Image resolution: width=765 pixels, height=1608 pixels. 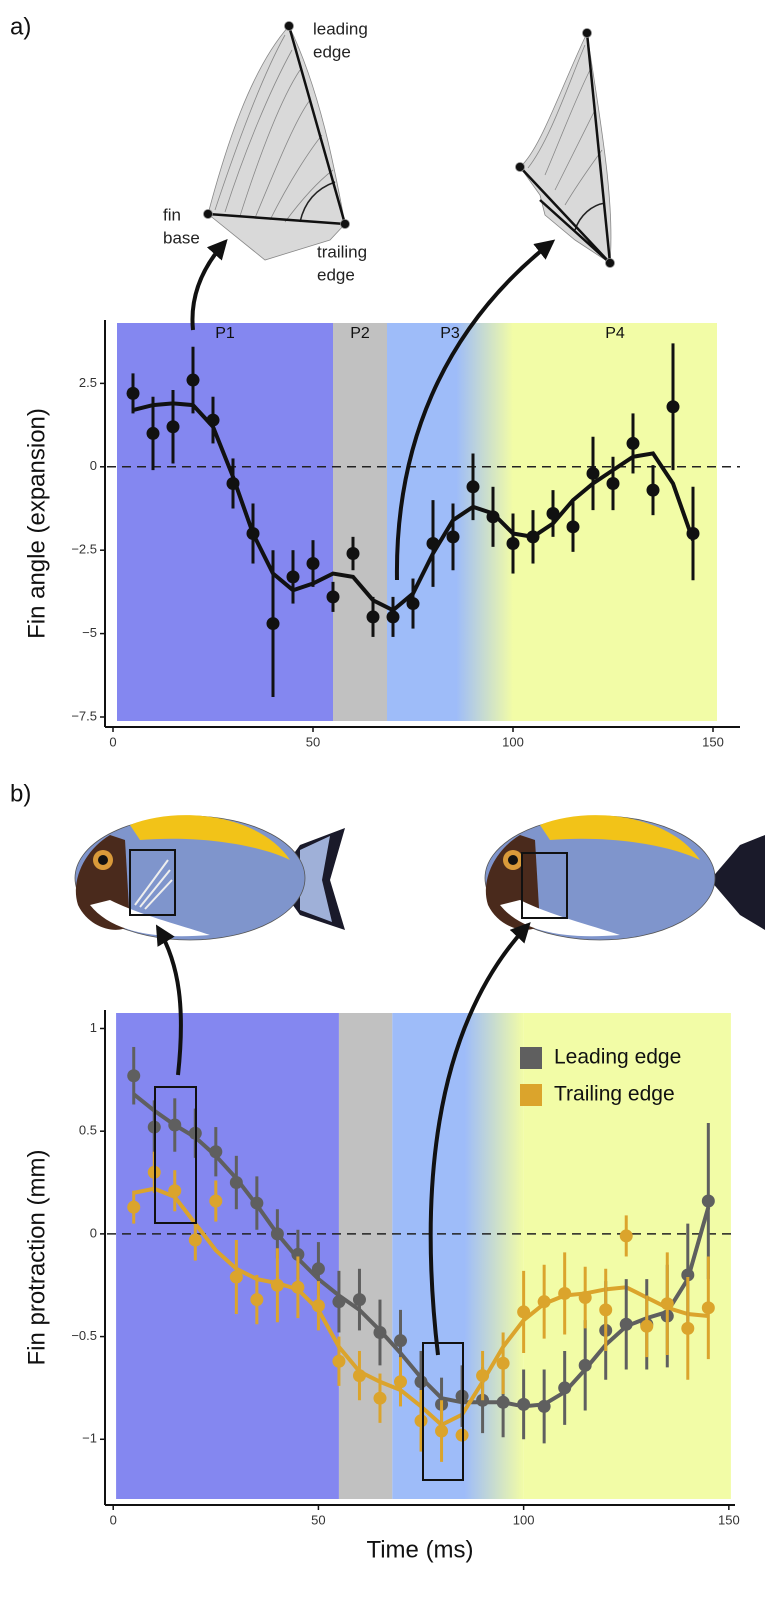 What do you see at coordinates (84, 715) in the screenshot?
I see `y-tick-label: −7.5` at bounding box center [84, 715].